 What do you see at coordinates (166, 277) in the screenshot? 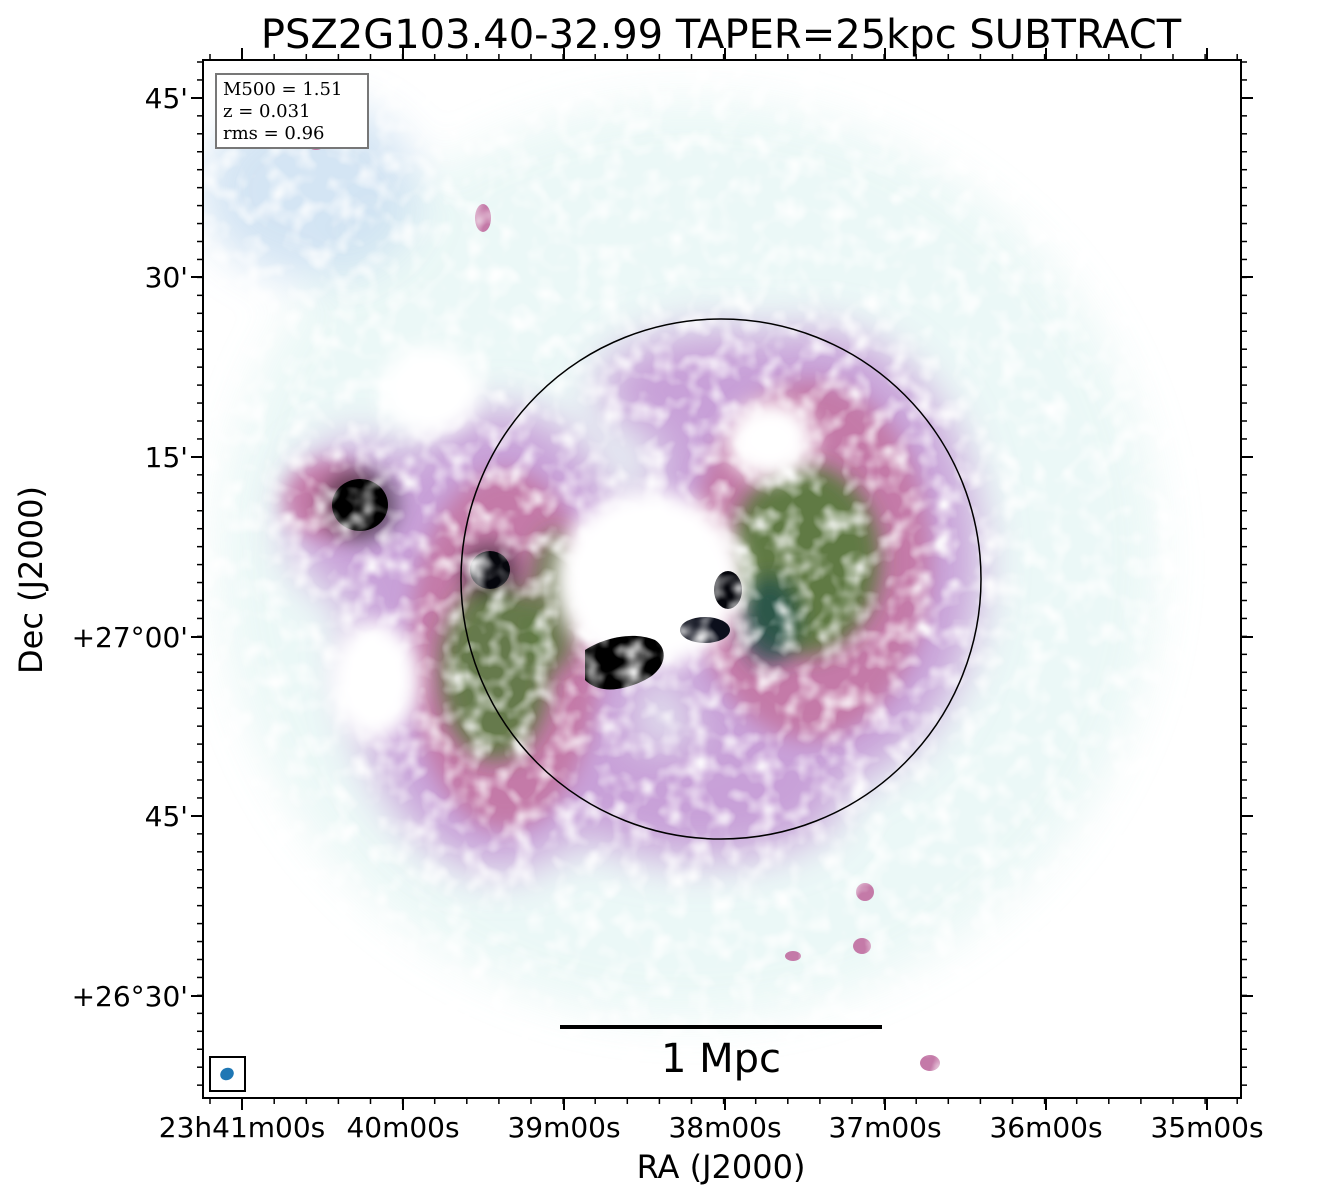
I see `y-tick-label: 30'` at bounding box center [166, 277].